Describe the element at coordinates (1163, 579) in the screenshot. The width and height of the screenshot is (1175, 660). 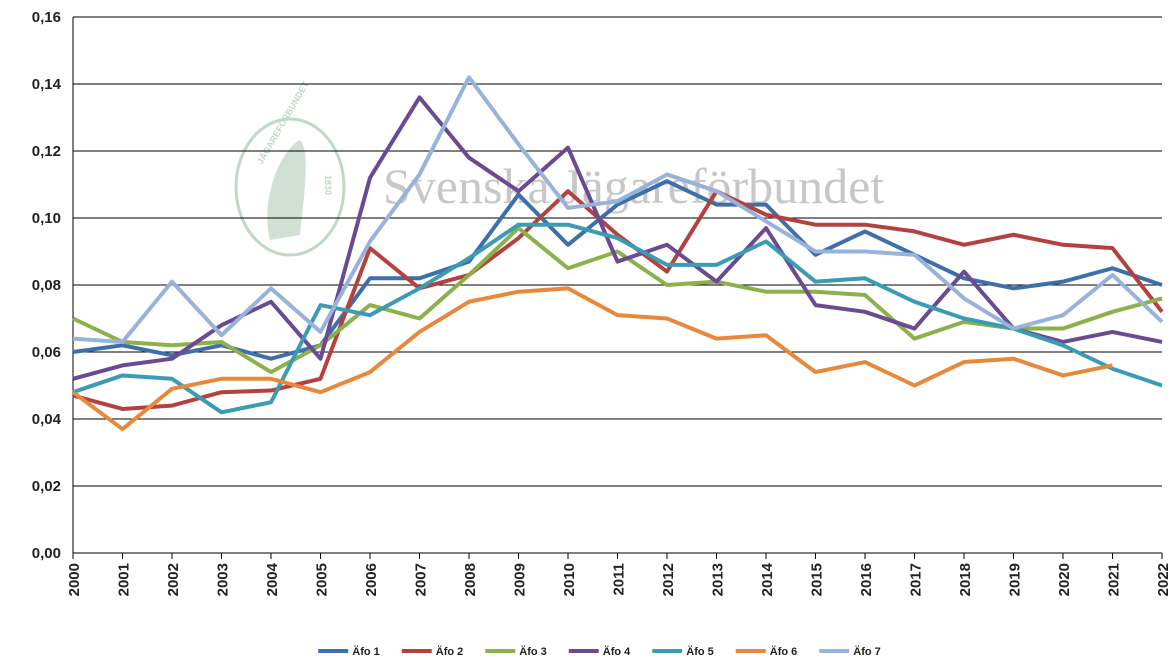
I see `x-tick-label: 2022` at that location.